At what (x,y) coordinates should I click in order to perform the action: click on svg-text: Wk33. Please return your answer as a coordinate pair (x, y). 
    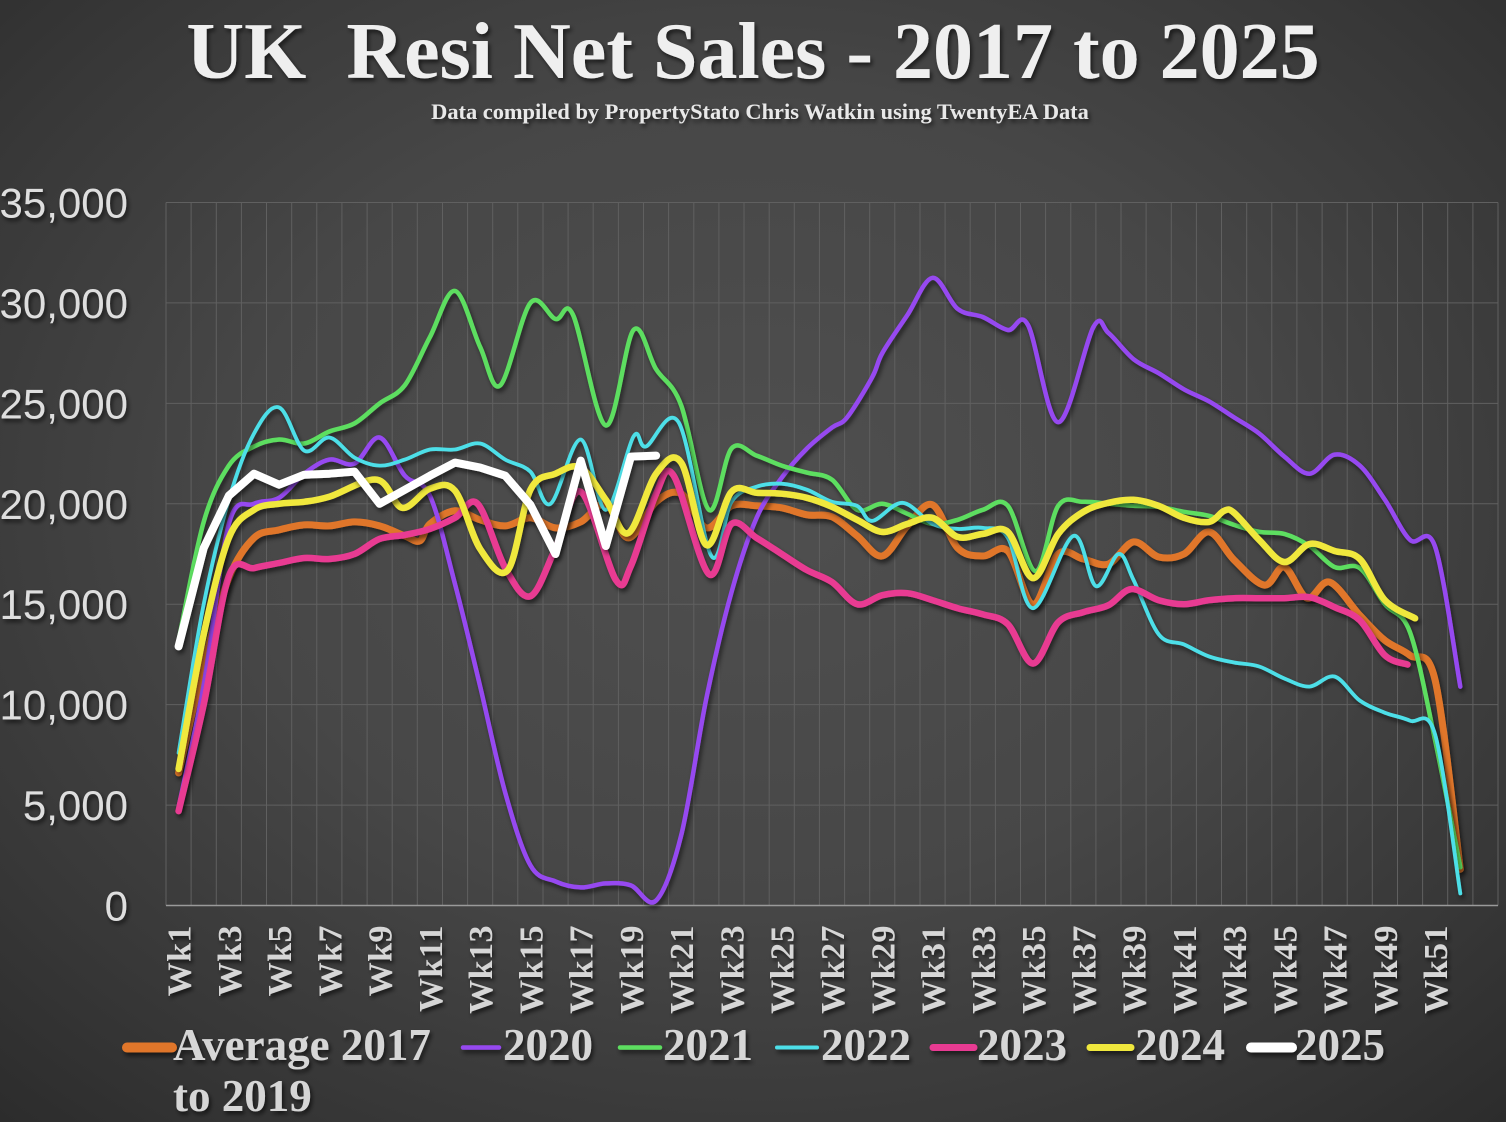
    Looking at the image, I should click on (984, 969).